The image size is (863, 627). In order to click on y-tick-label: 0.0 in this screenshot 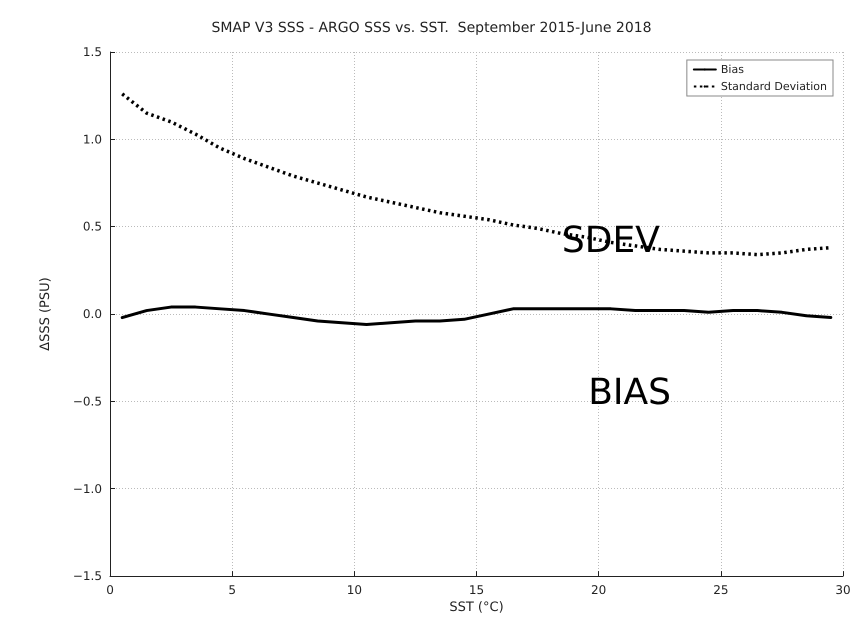, I will do `click(92, 314)`.